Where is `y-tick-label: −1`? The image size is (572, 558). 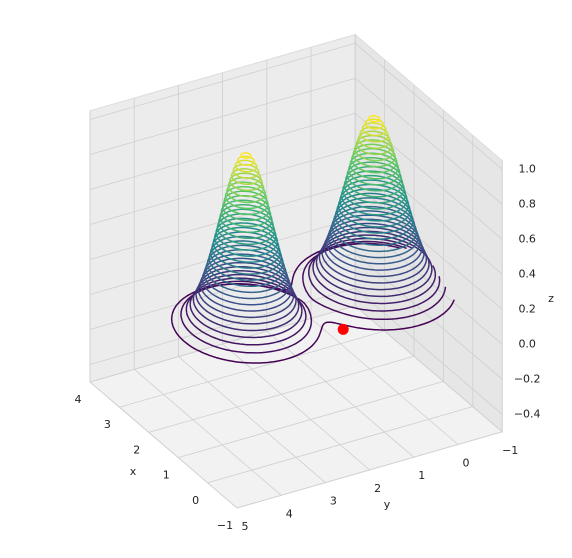
y-tick-label: −1 is located at coordinates (510, 450).